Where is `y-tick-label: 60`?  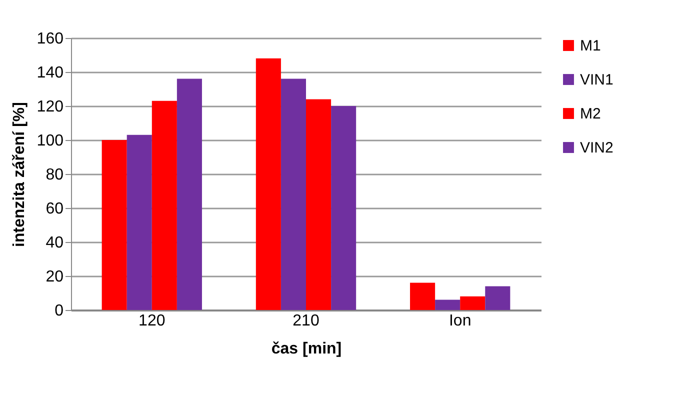 y-tick-label: 60 is located at coordinates (55, 209).